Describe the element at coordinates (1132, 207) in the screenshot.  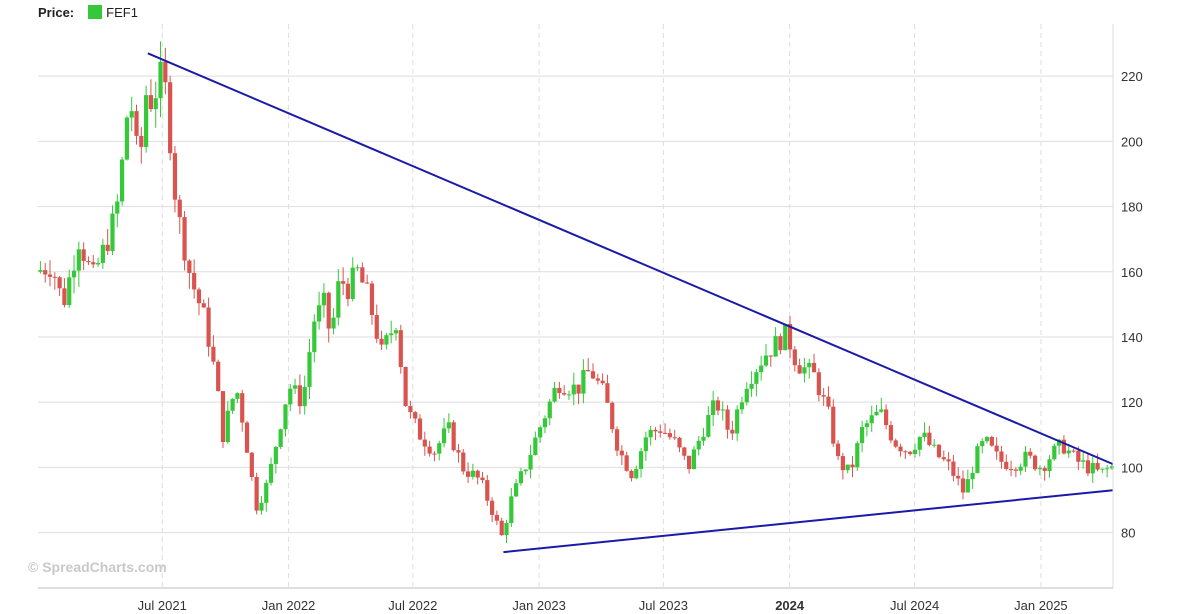
I see `y-tick-label: 180` at that location.